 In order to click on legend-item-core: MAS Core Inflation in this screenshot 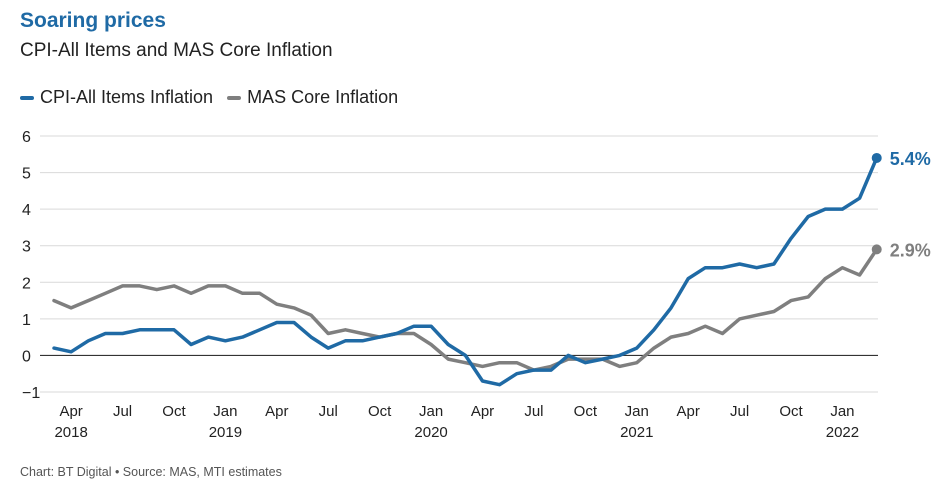, I will do `click(312, 97)`.